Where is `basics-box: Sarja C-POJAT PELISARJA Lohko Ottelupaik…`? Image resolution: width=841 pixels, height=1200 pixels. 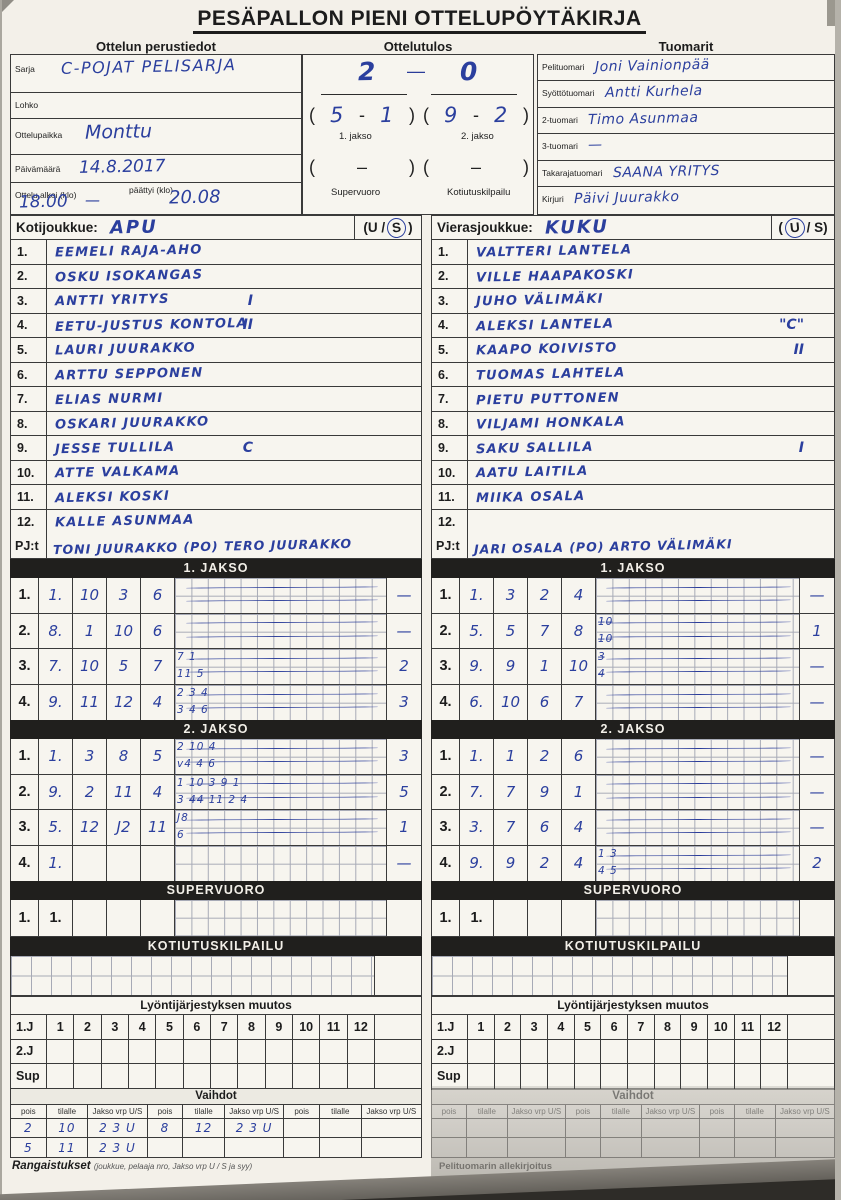
basics-box: Sarja C-POJAT PELISARJA Lohko Ottelupaik… is located at coordinates (156, 134).